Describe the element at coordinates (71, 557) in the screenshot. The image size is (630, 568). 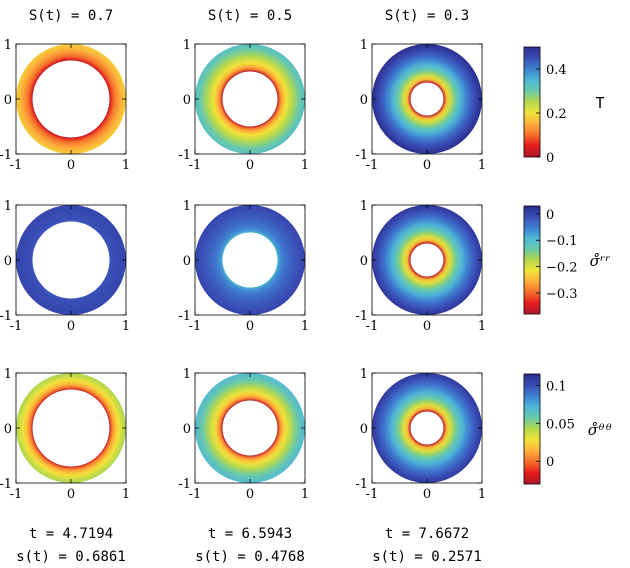
I see `footer-s-value: s(t) = 0.6861` at that location.